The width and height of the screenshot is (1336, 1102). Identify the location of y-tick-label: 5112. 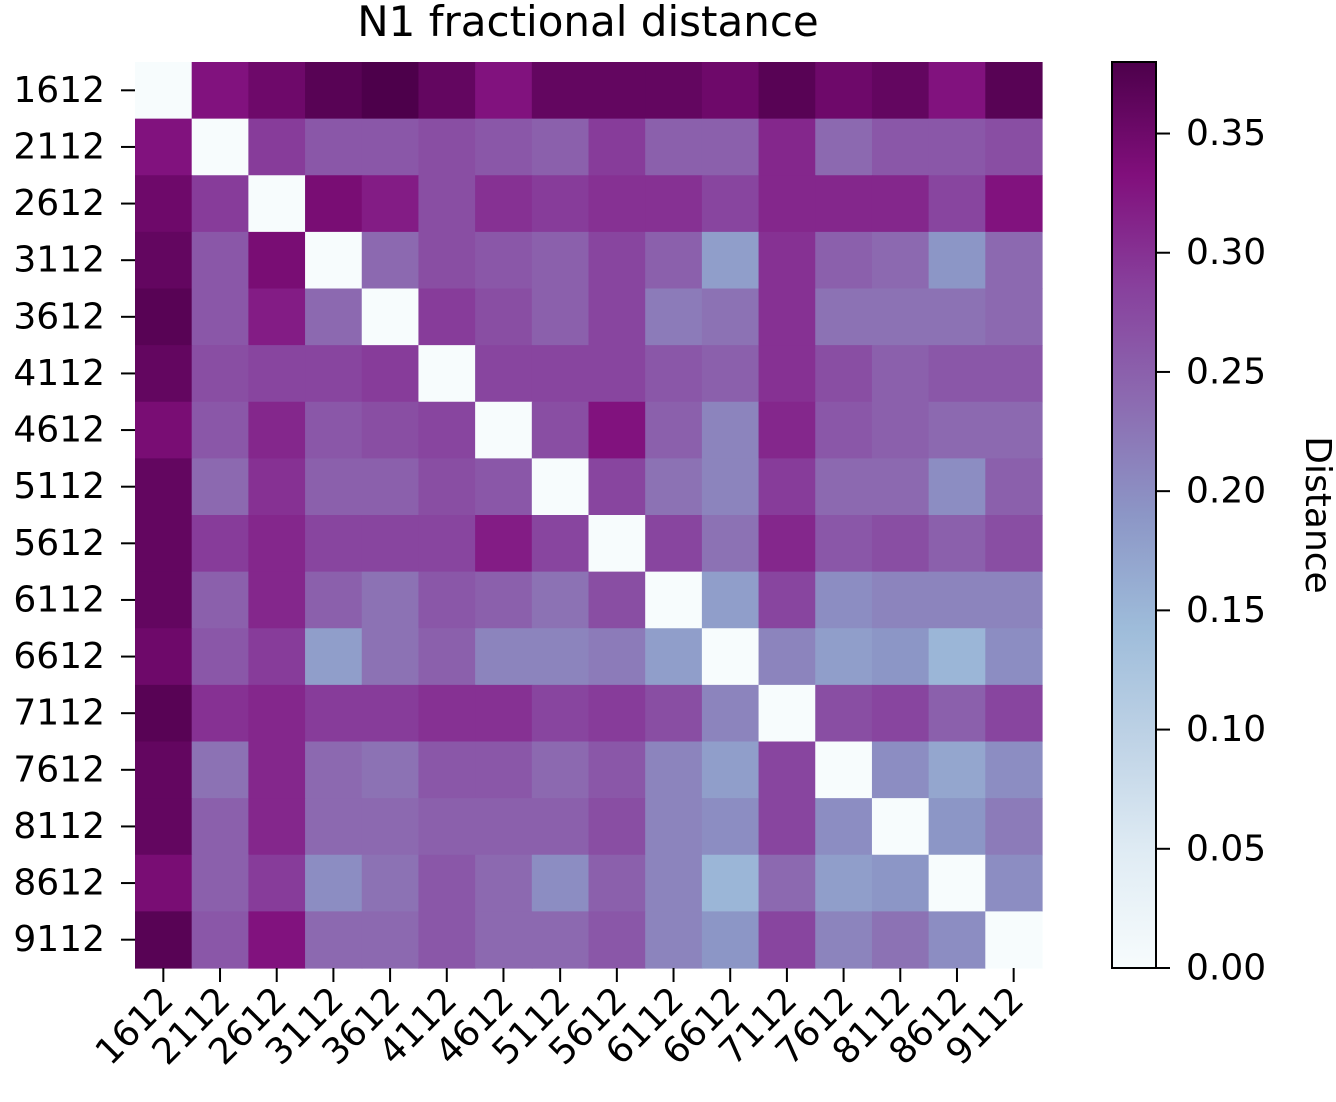
(59, 486).